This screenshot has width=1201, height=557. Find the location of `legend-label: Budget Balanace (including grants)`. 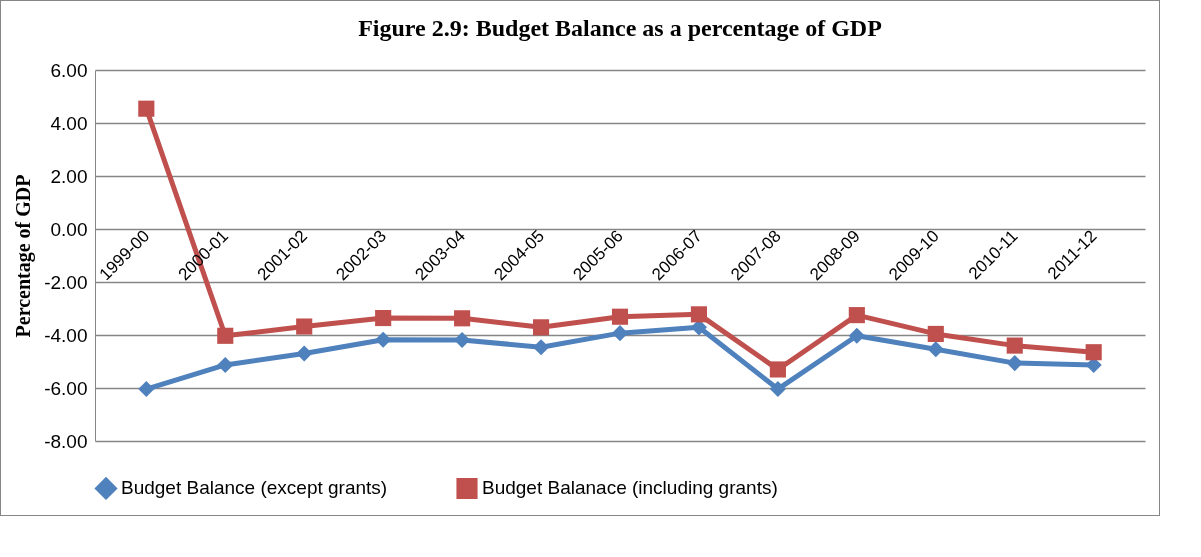

legend-label: Budget Balanace (including grants) is located at coordinates (630, 488).